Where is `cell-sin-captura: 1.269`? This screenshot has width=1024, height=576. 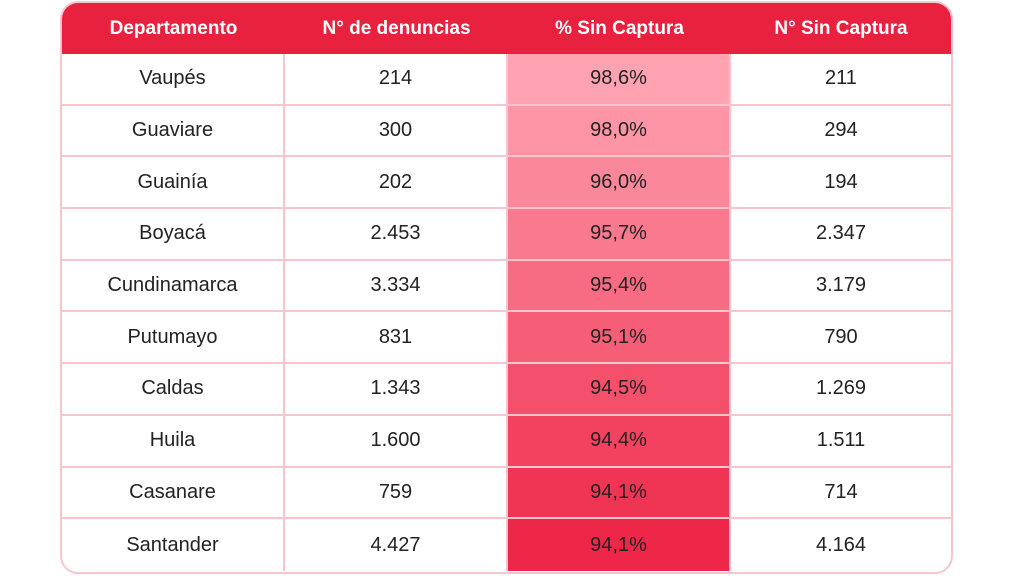 cell-sin-captura: 1.269 is located at coordinates (841, 388).